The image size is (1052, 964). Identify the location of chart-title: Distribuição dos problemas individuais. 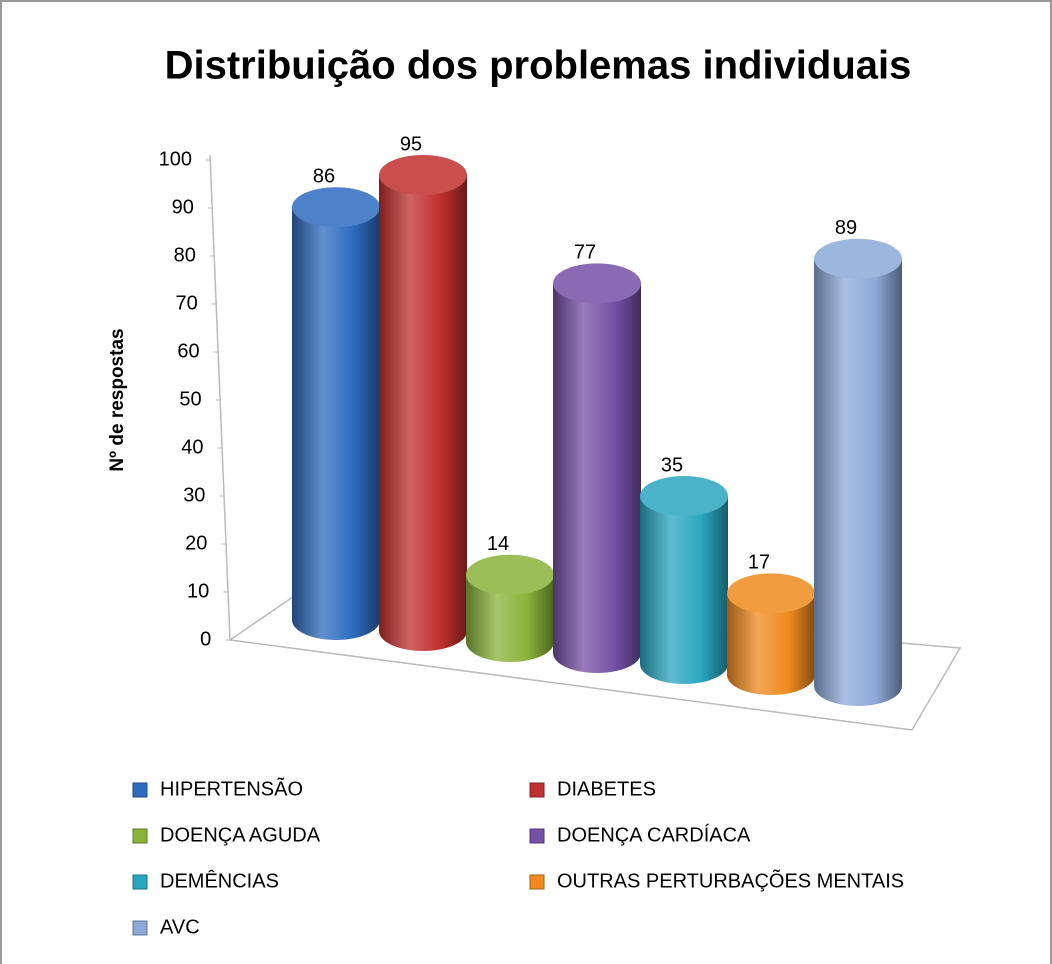
(538, 66).